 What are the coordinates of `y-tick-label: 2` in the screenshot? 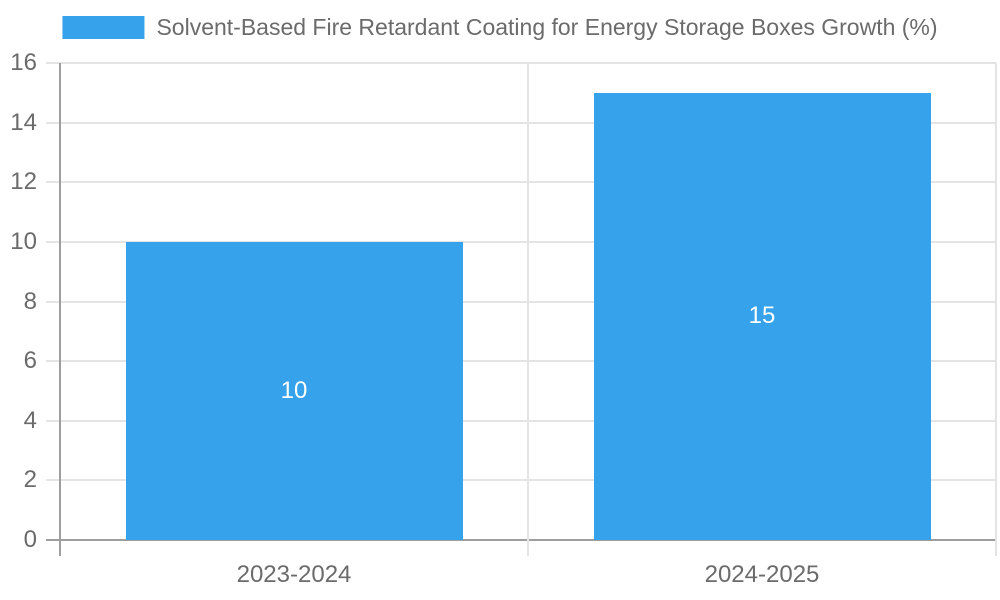 It's located at (30, 480).